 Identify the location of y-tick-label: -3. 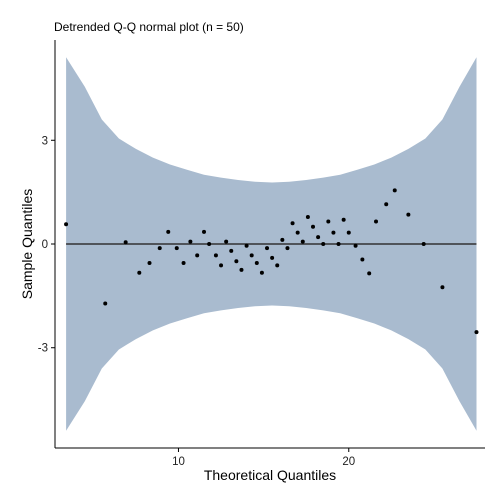
(43, 349).